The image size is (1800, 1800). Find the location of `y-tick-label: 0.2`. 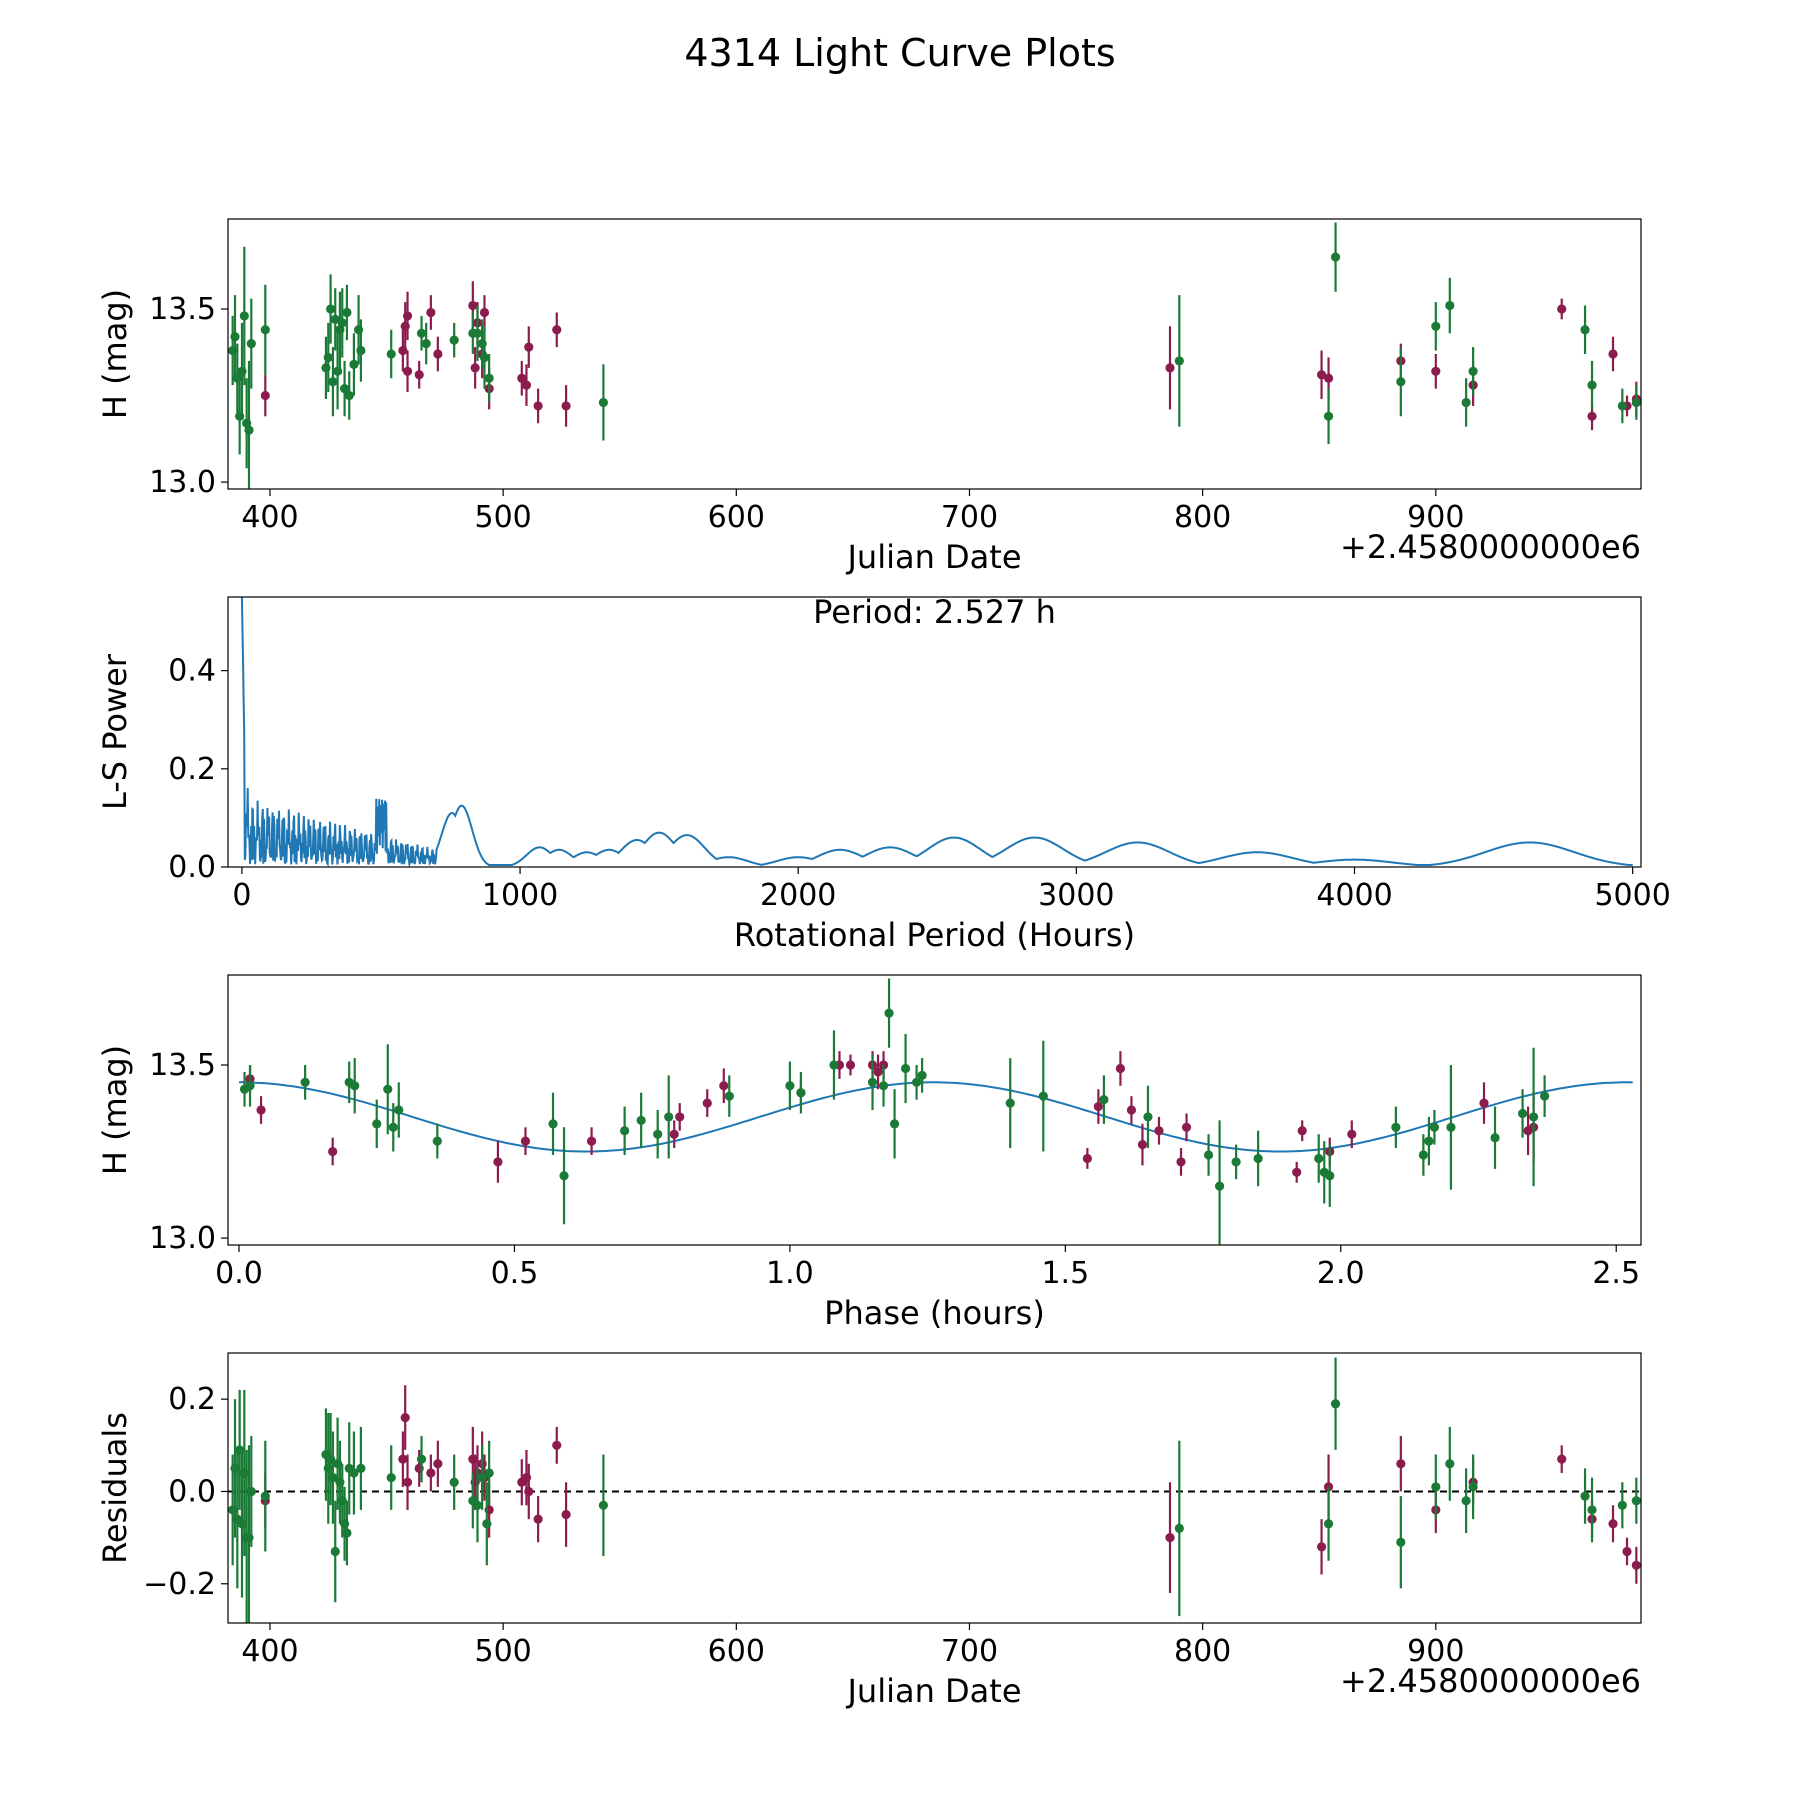

y-tick-label: 0.2 is located at coordinates (192, 1399).